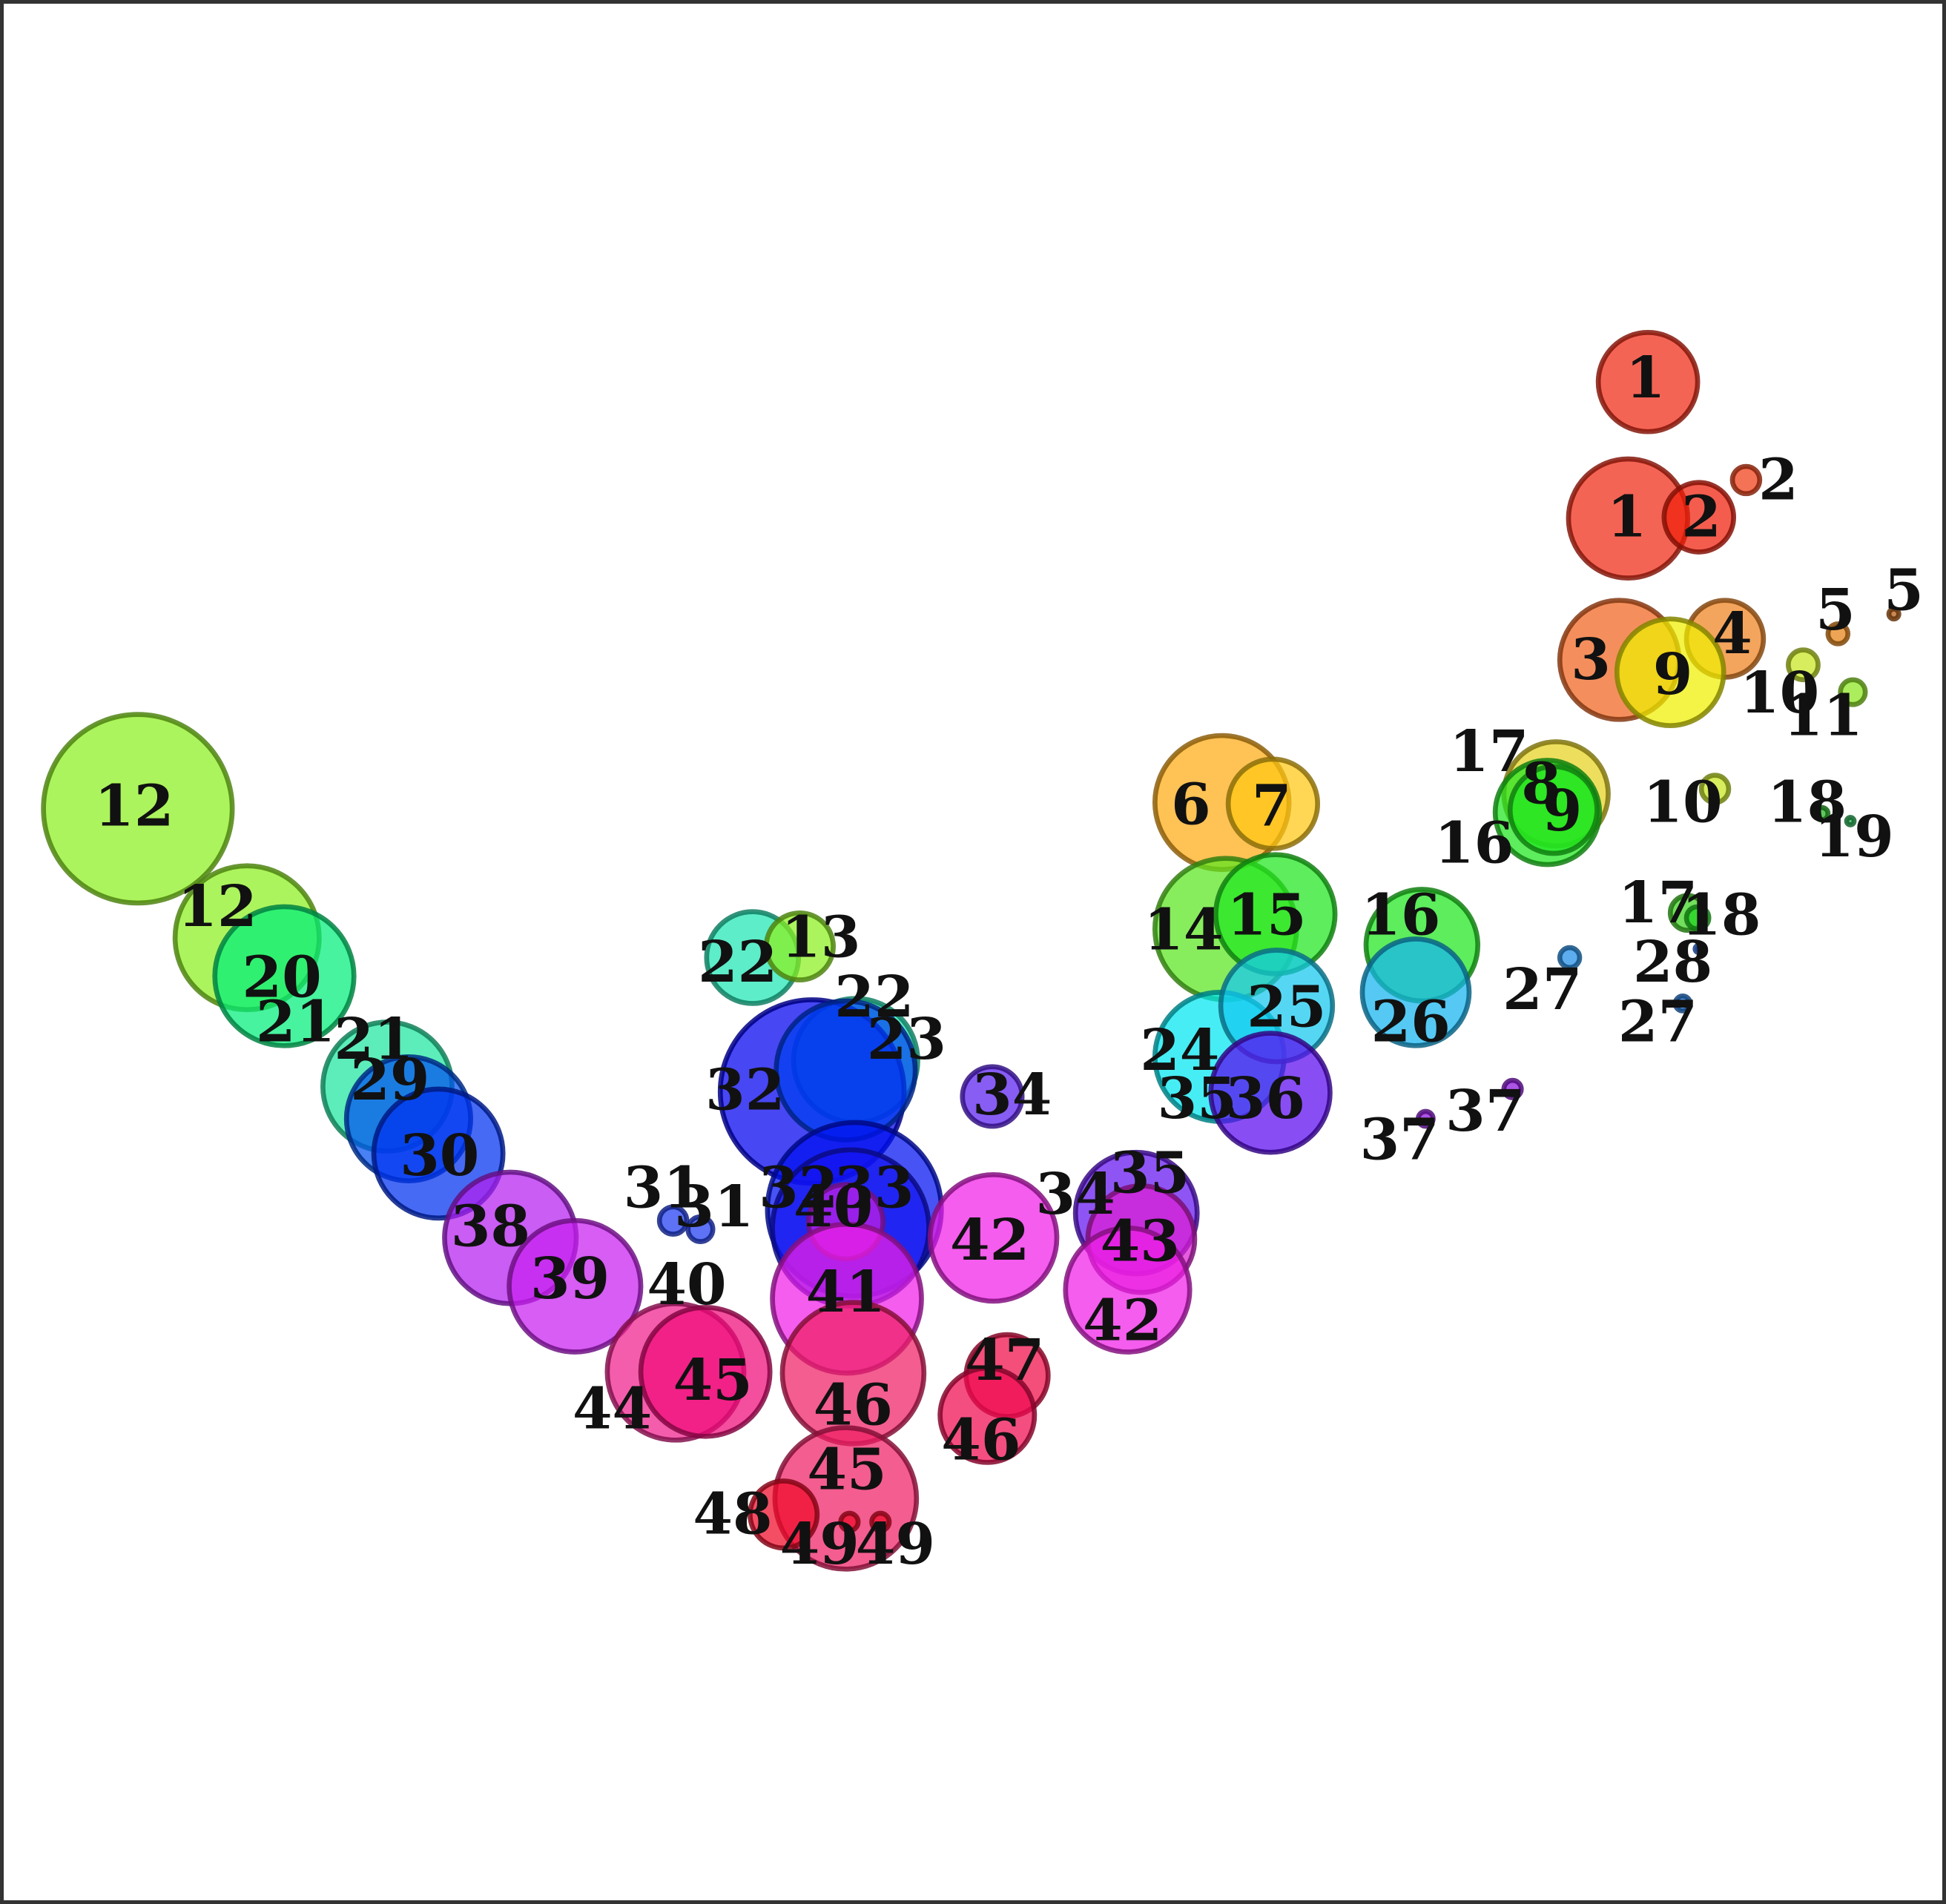  What do you see at coordinates (1075, 1194) in the screenshot?
I see `bubble-label-34-32: 34` at bounding box center [1075, 1194].